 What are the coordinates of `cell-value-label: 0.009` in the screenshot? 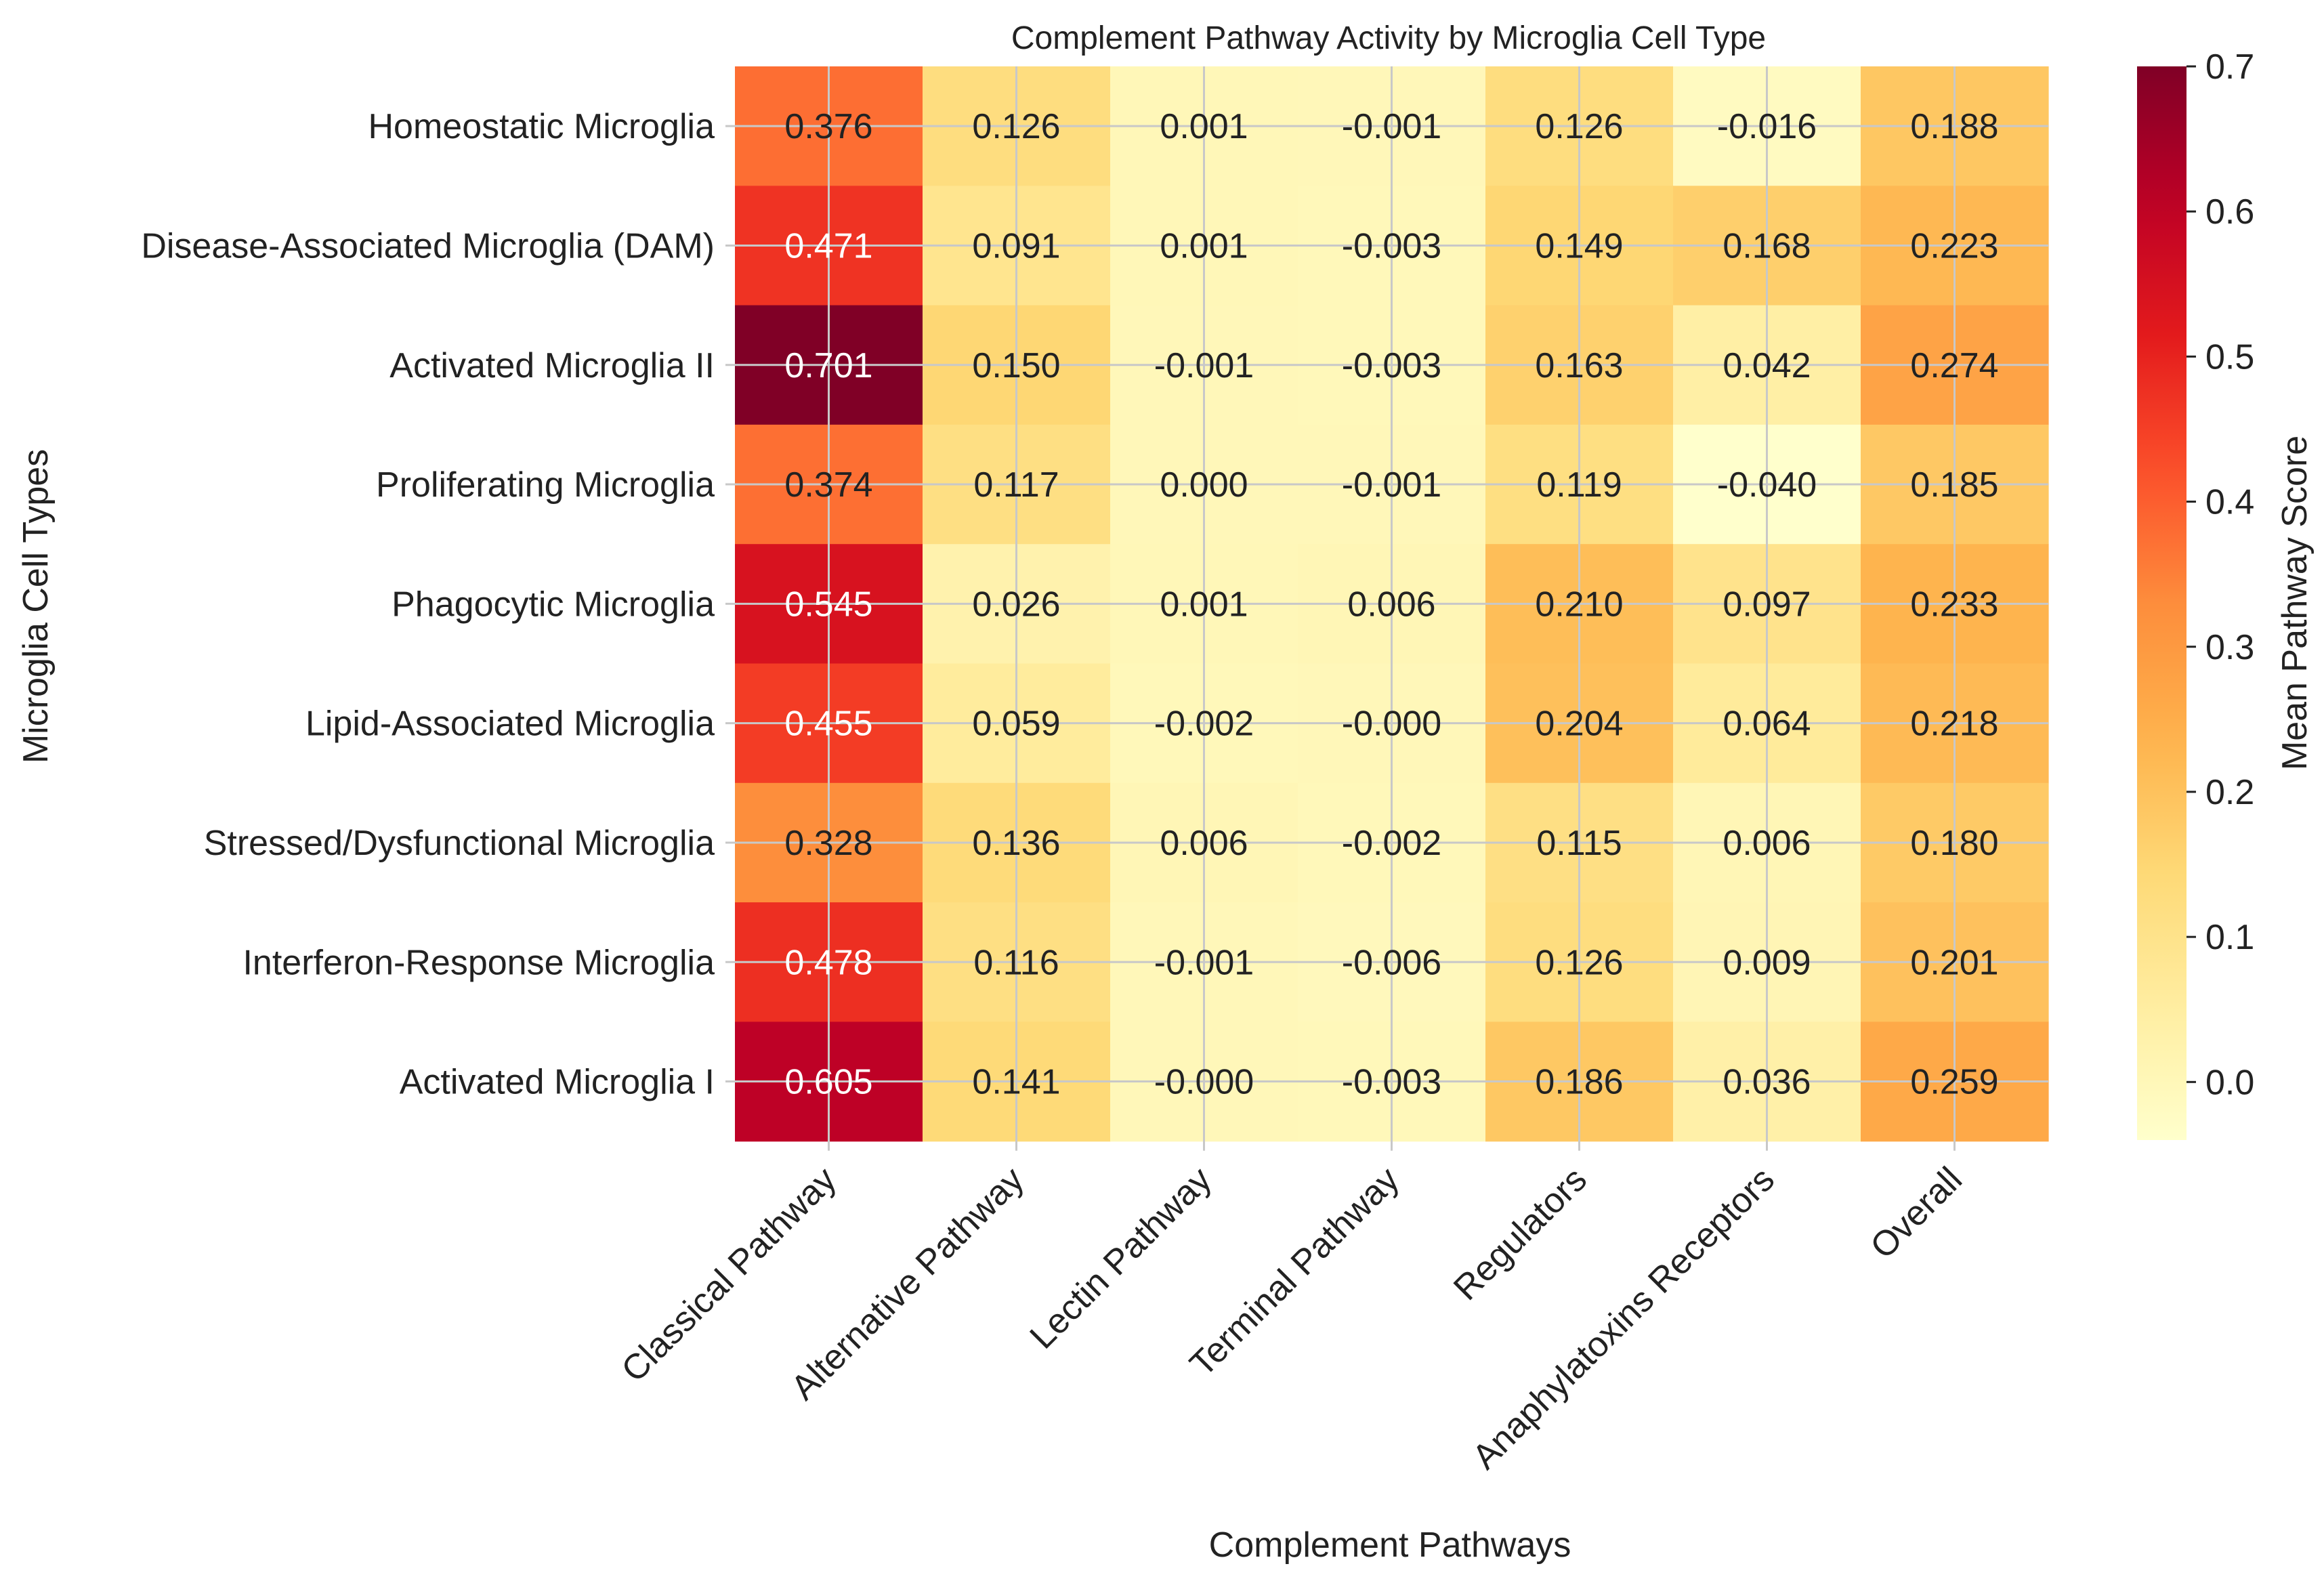 It's located at (1767, 962).